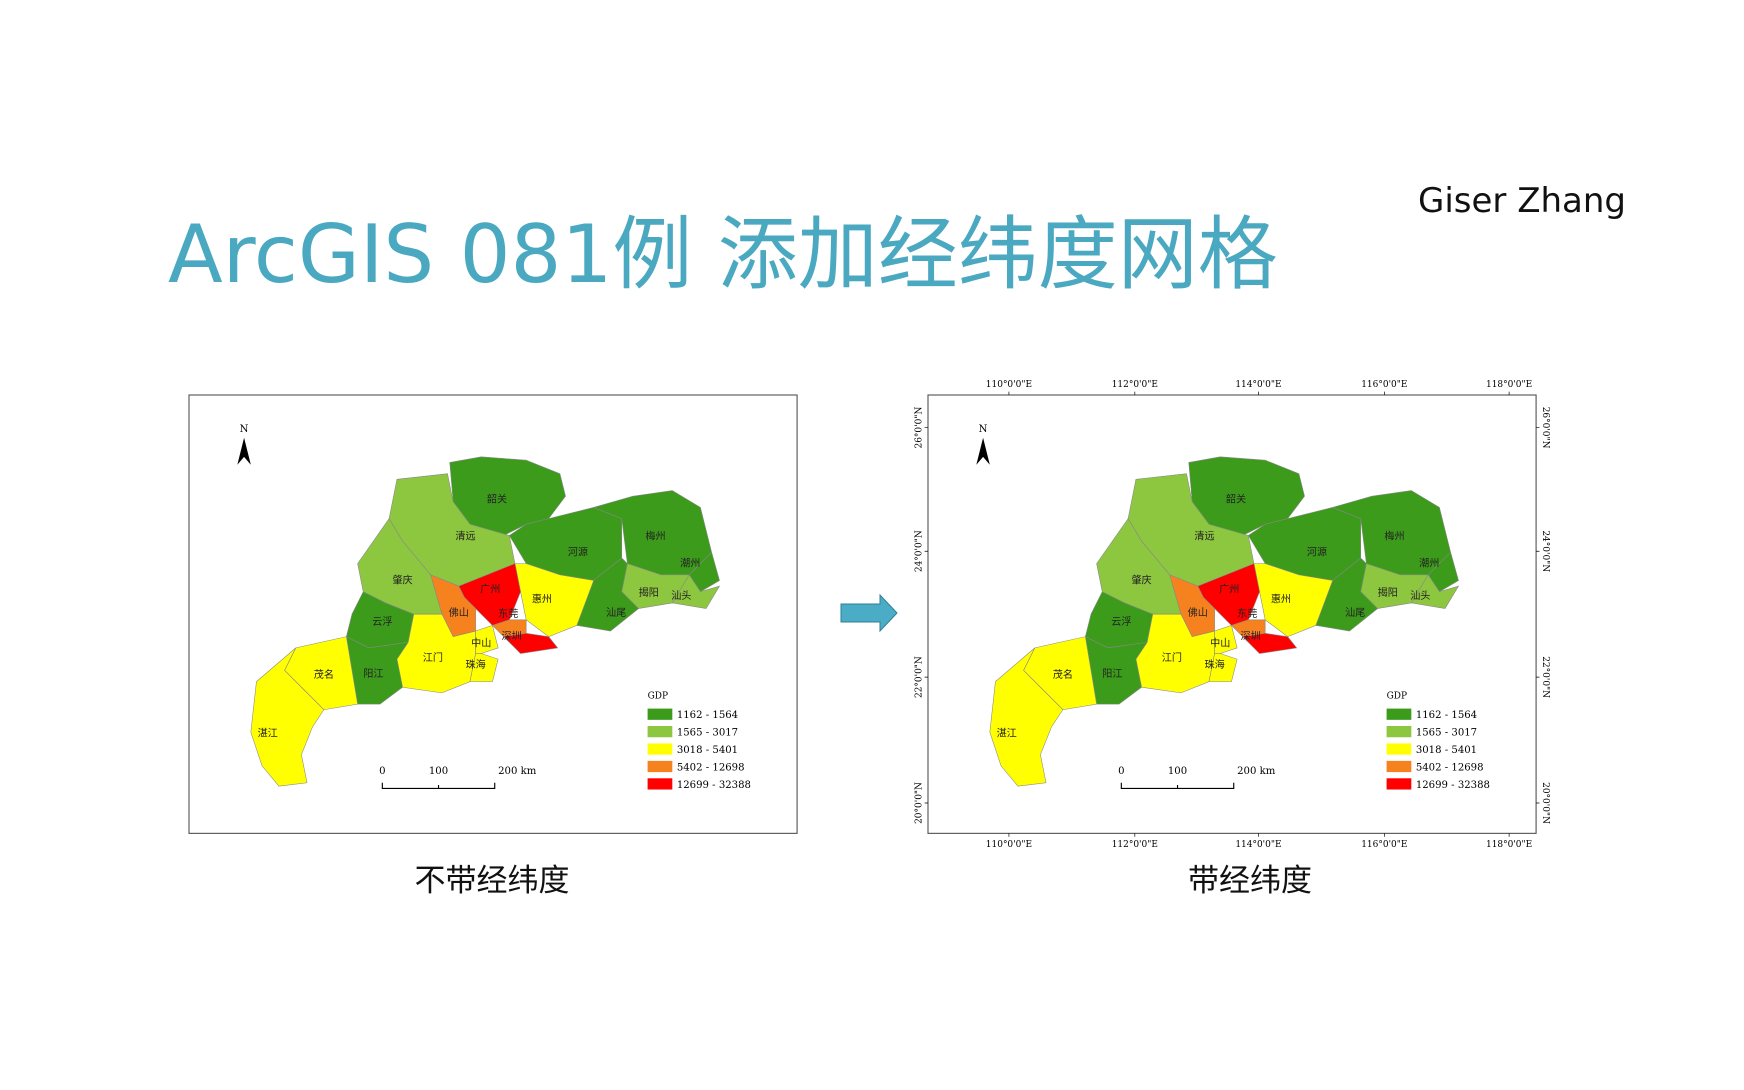  I want to click on city-label: 江门, so click(433, 657).